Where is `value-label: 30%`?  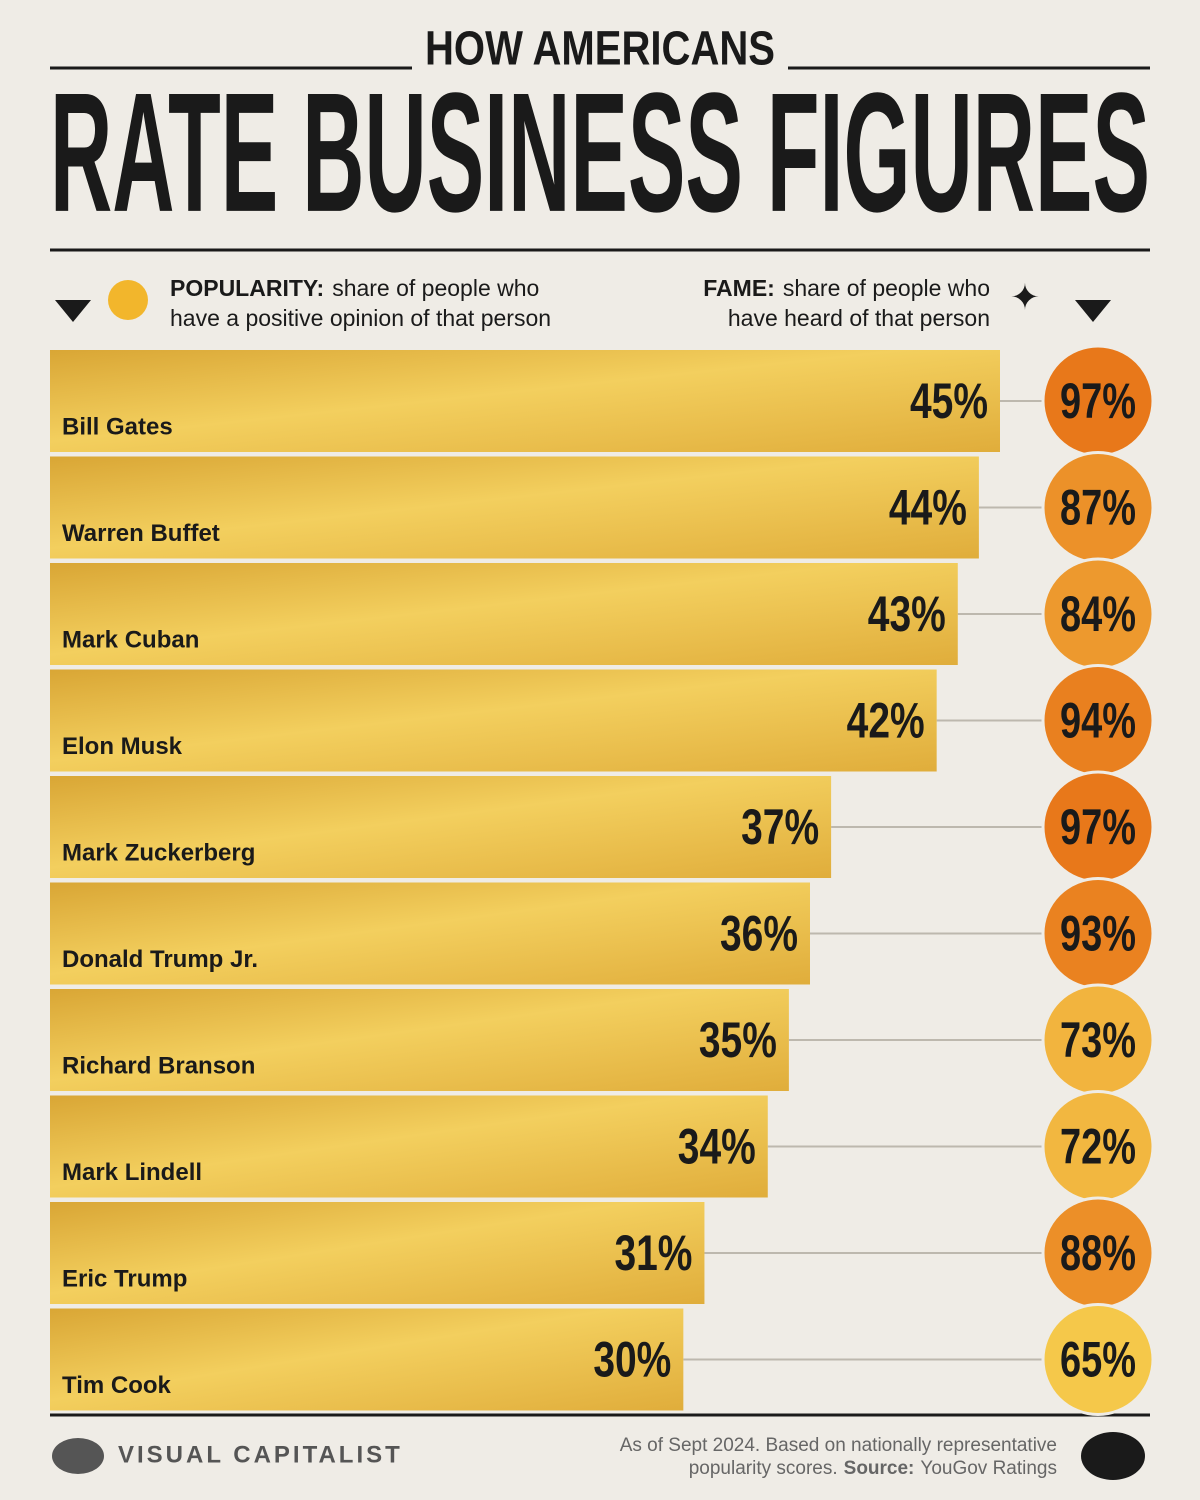
value-label: 30% is located at coordinates (632, 1360).